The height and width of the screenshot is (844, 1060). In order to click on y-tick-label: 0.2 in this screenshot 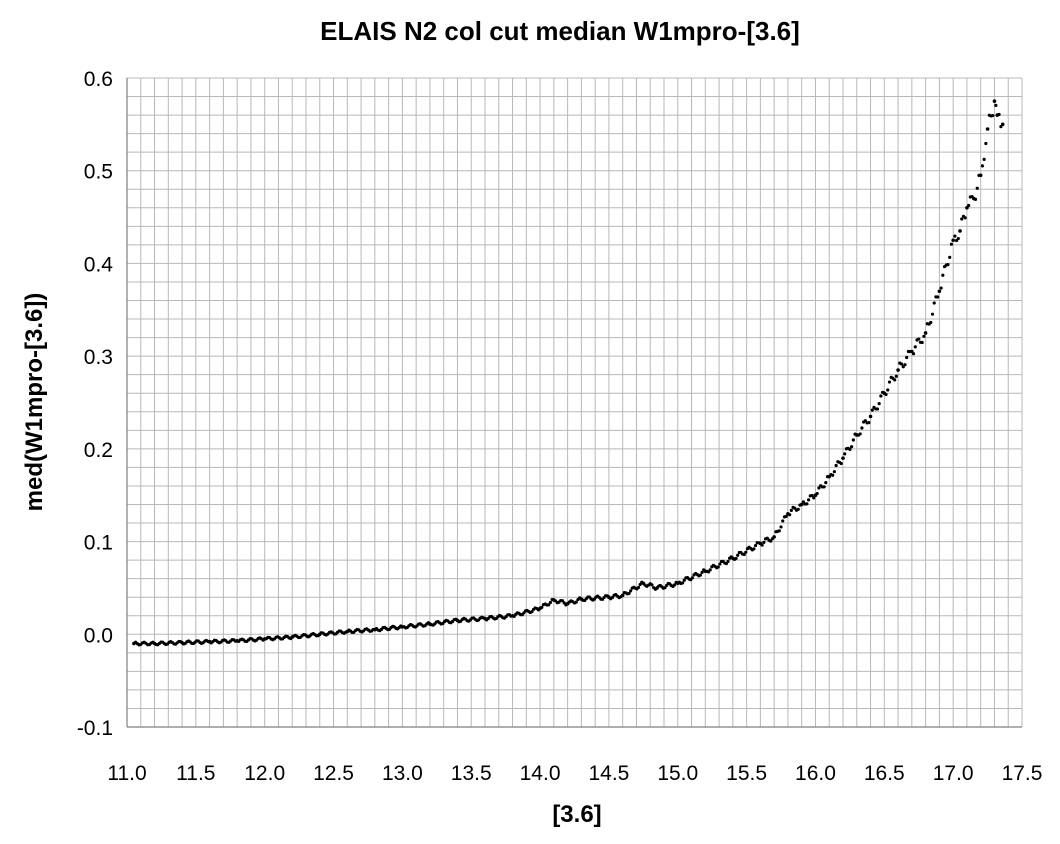, I will do `click(98, 450)`.